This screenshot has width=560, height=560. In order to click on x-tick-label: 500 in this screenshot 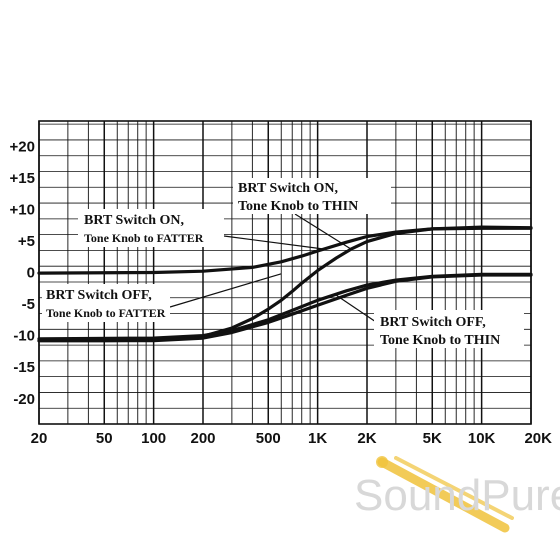, I will do `click(268, 438)`.